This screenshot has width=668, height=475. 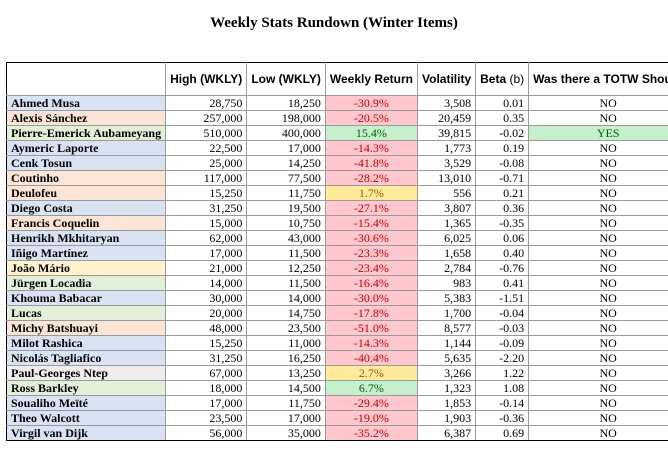 I want to click on header-high: High (WKLY), so click(x=206, y=79).